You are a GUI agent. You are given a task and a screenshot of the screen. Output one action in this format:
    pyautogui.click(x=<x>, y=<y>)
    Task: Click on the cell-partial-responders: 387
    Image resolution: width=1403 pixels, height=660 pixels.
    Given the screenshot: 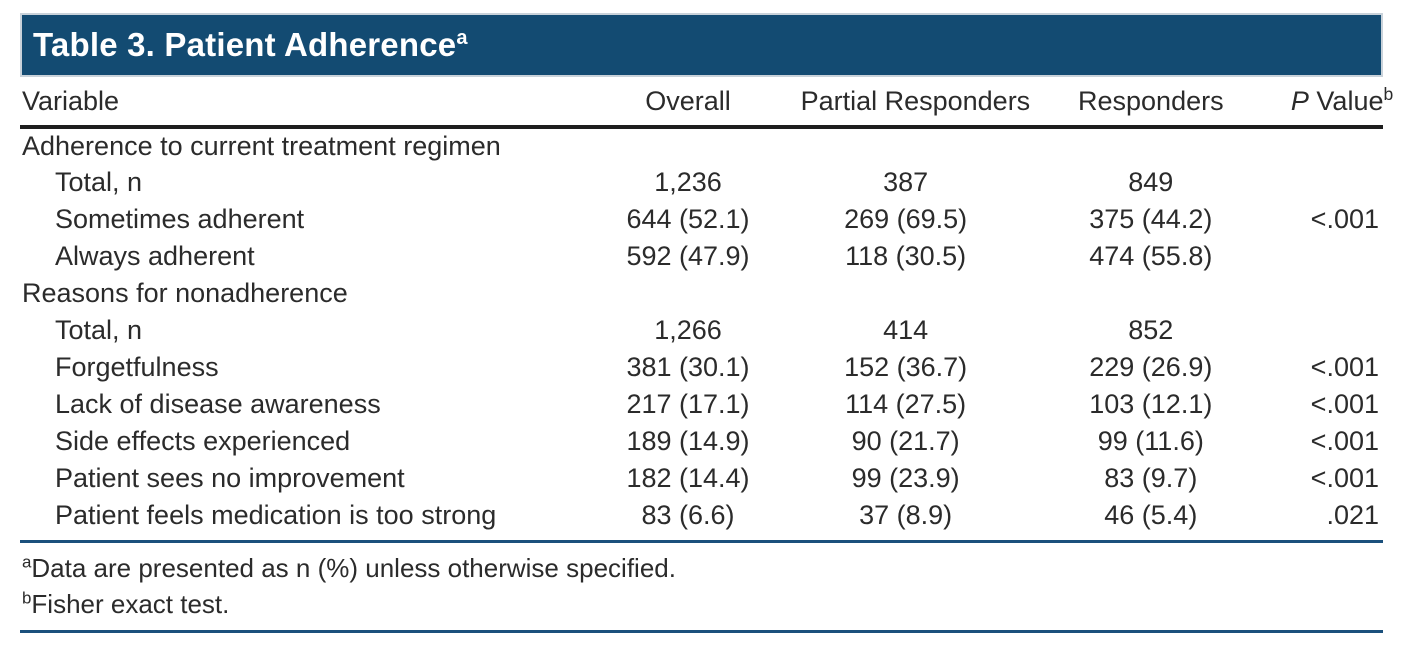 What is the action you would take?
    pyautogui.click(x=906, y=182)
    